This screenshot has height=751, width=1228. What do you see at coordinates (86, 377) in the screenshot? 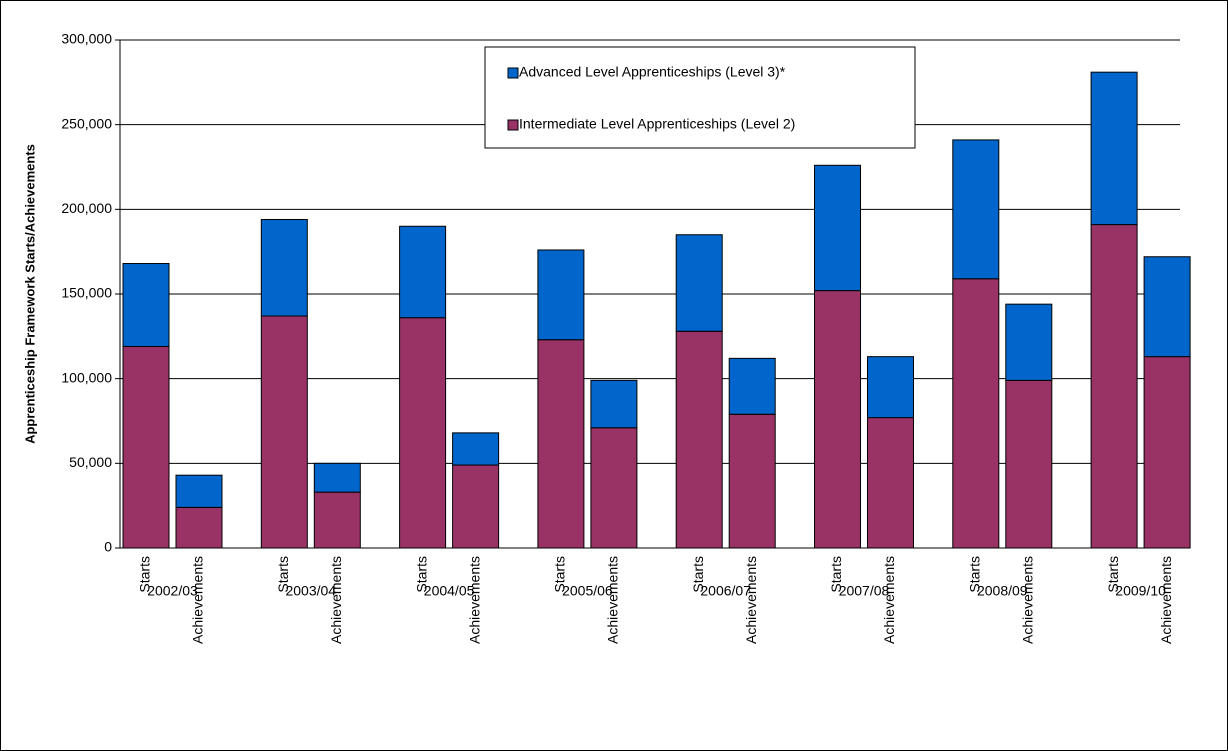
I see `y-tick-label: 100,000` at bounding box center [86, 377].